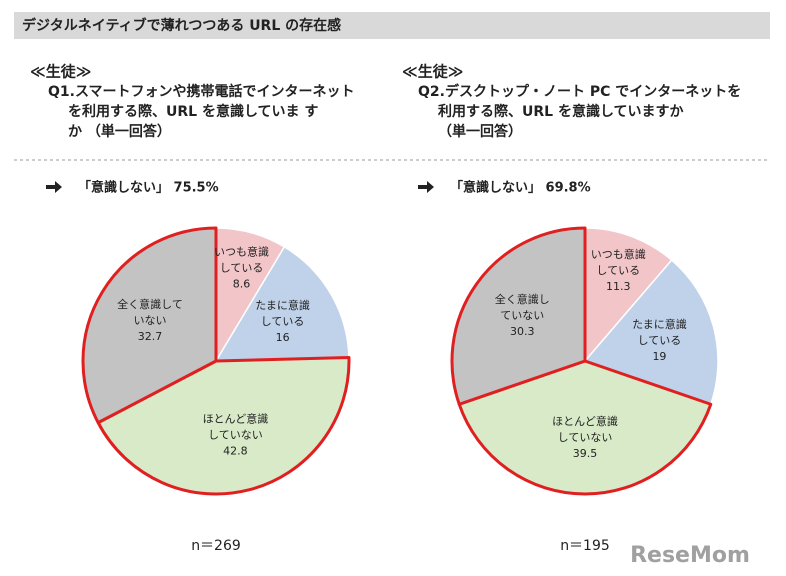 The width and height of the screenshot is (786, 576). Describe the element at coordinates (150, 320) in the screenshot. I see `slice-label: いない` at that location.